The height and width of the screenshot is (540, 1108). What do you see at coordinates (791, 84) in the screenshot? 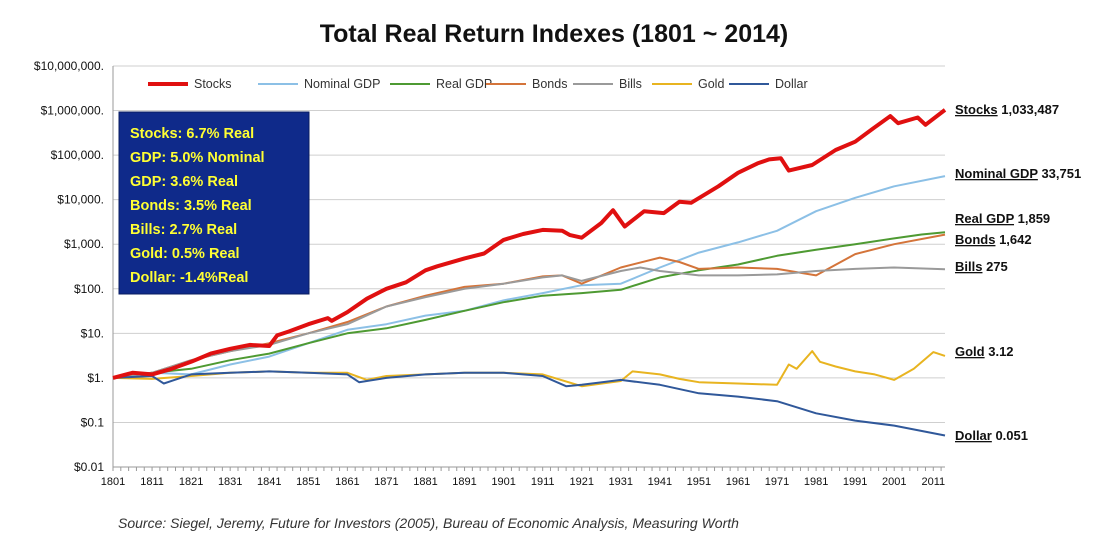
I see `legend-label-dollar: Dollar` at bounding box center [791, 84].